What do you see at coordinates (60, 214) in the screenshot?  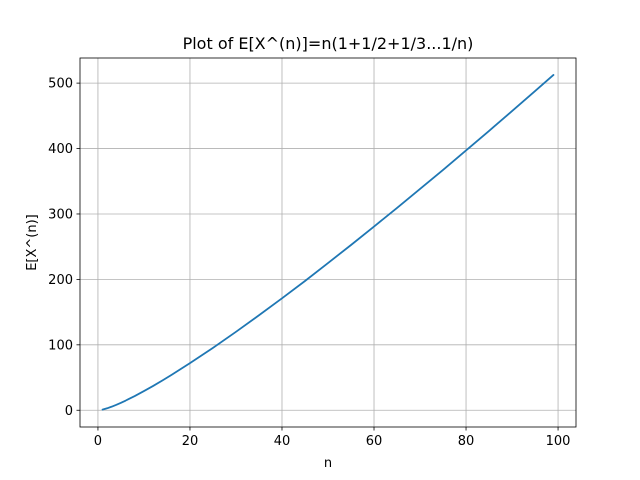 I see `y-tick-label: 300` at bounding box center [60, 214].